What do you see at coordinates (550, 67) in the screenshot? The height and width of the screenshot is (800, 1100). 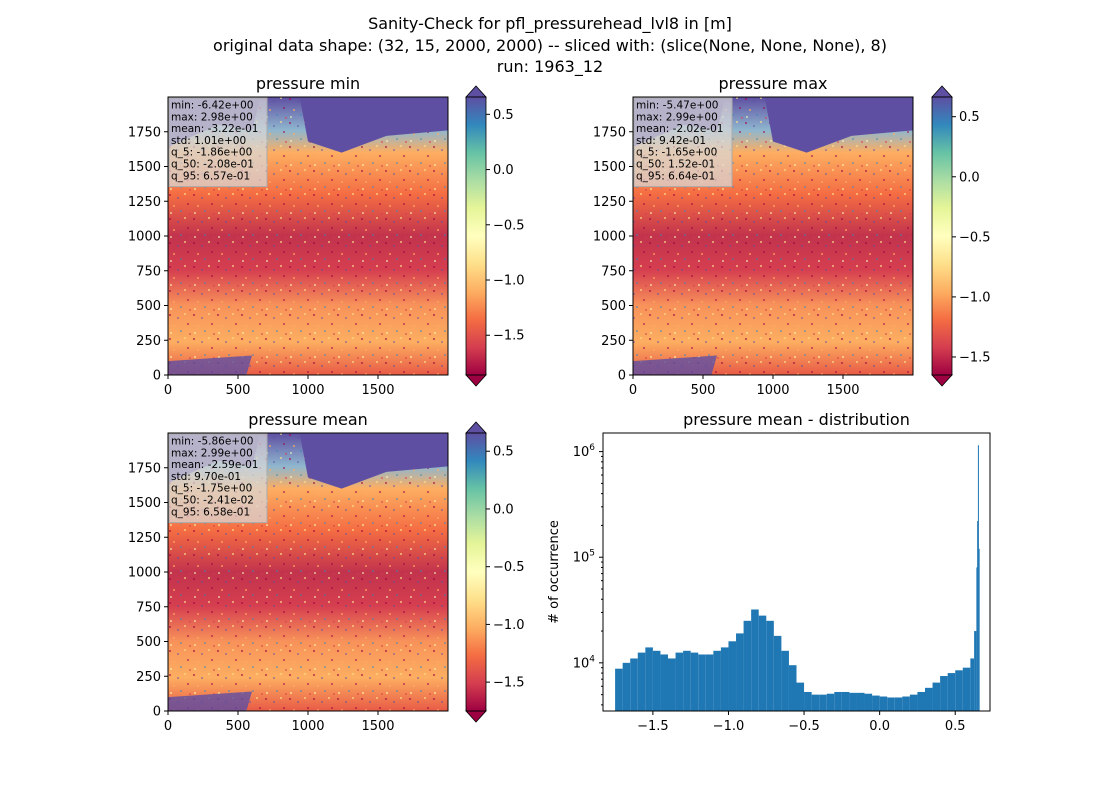 I see `suptitle-line-3: run: 1963_12` at bounding box center [550, 67].